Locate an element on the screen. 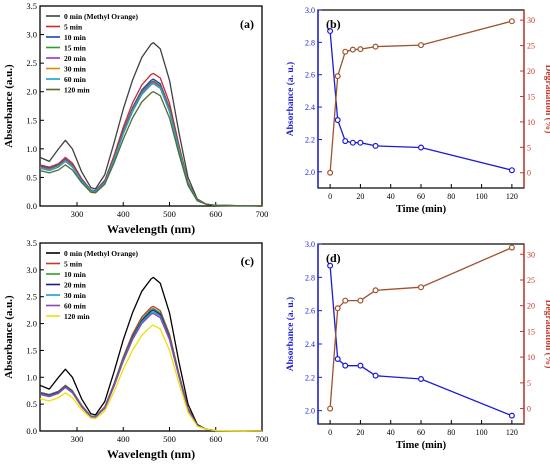 The height and width of the screenshot is (468, 550). legend-label: 10 min is located at coordinates (75, 37).